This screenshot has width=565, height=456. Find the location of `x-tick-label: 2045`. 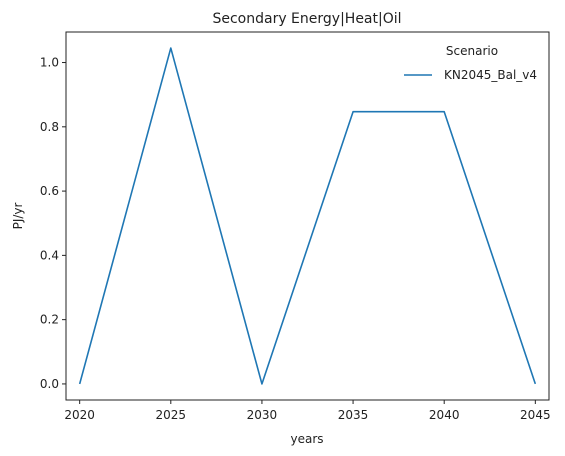

x-tick-label: 2045 is located at coordinates (535, 415).